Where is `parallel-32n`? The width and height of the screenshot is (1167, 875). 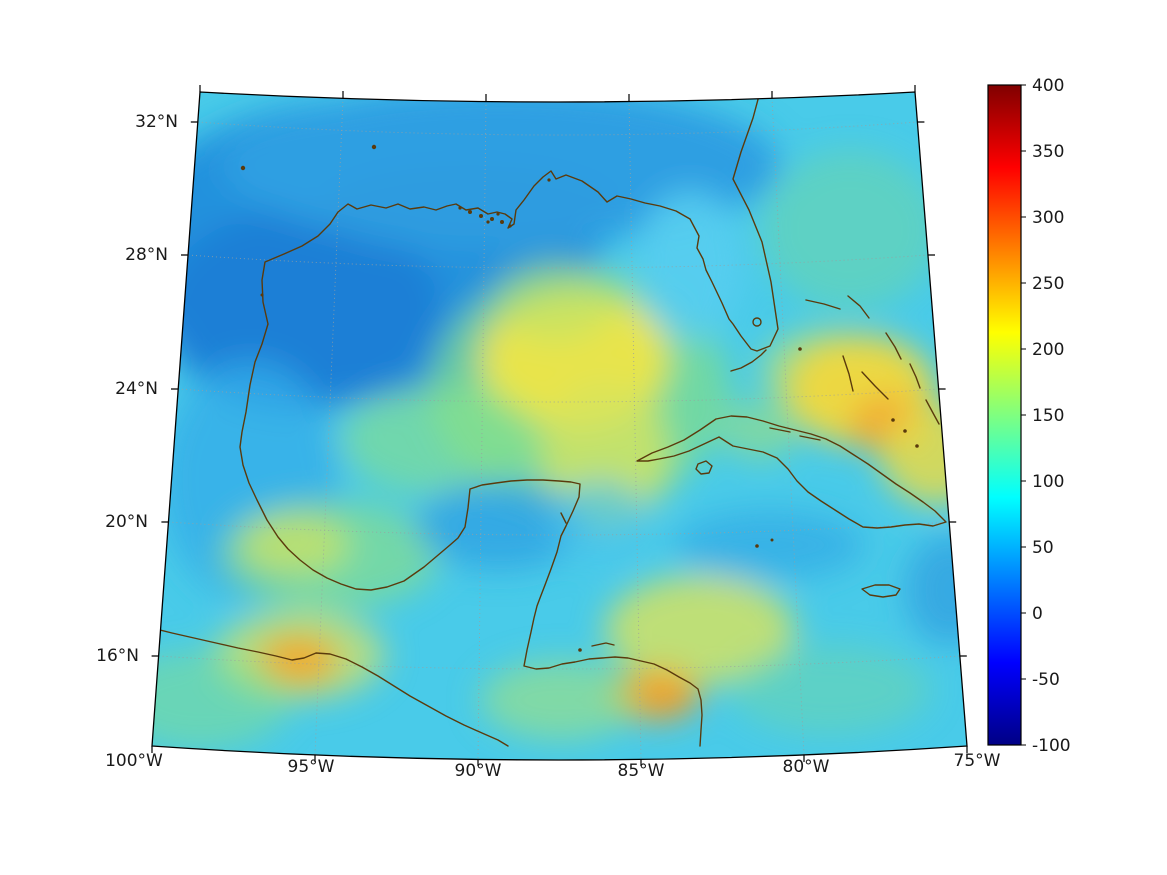
parallel-32n is located at coordinates (557, 128).